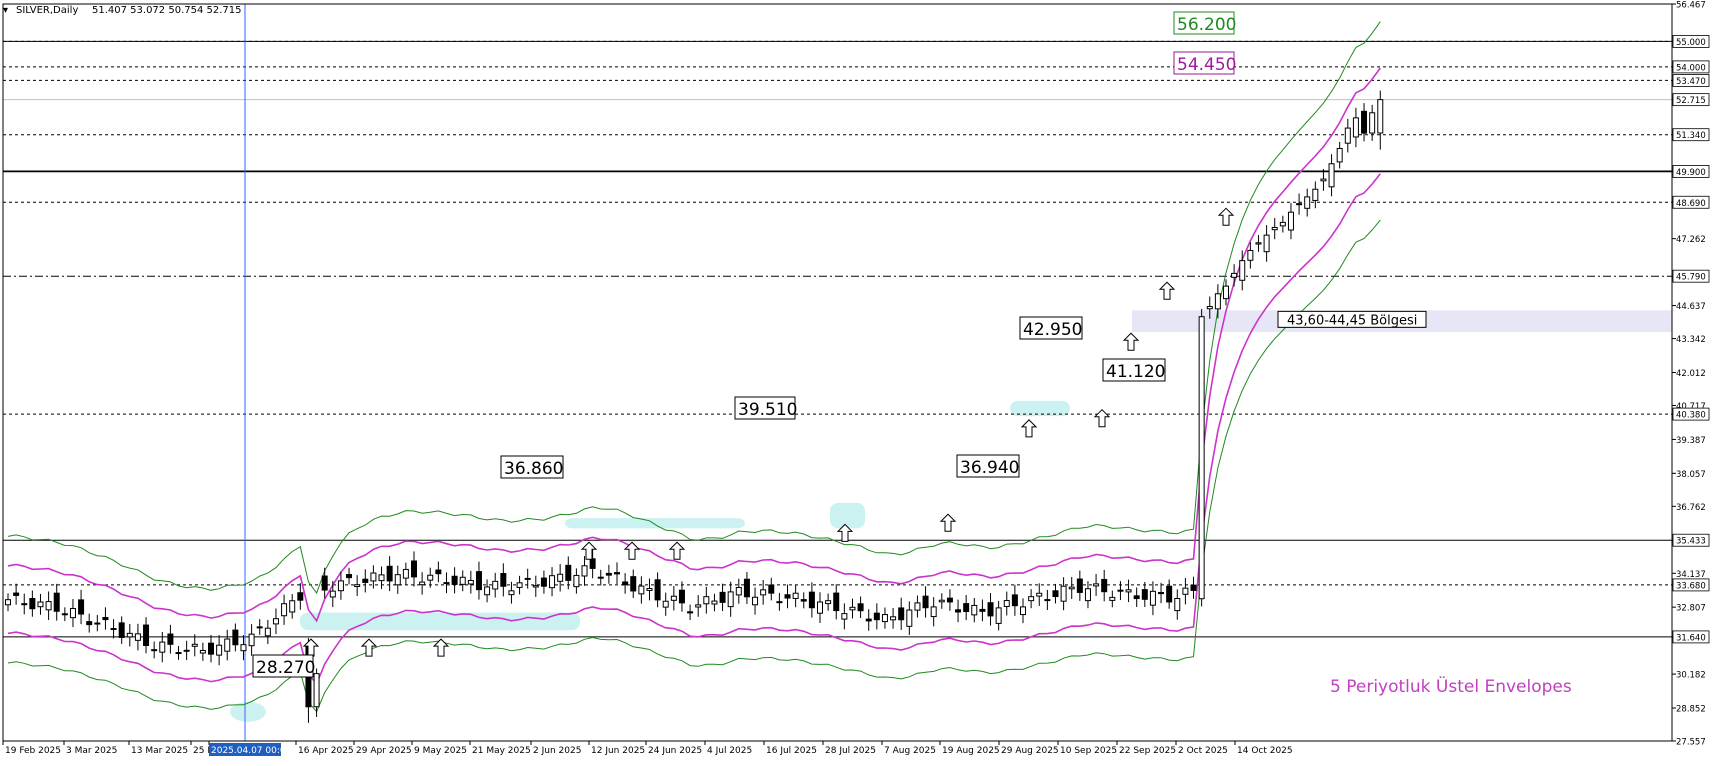 The height and width of the screenshot is (766, 1712). I want to click on x-tick-label: 22 Sep 2025, so click(1147, 751).